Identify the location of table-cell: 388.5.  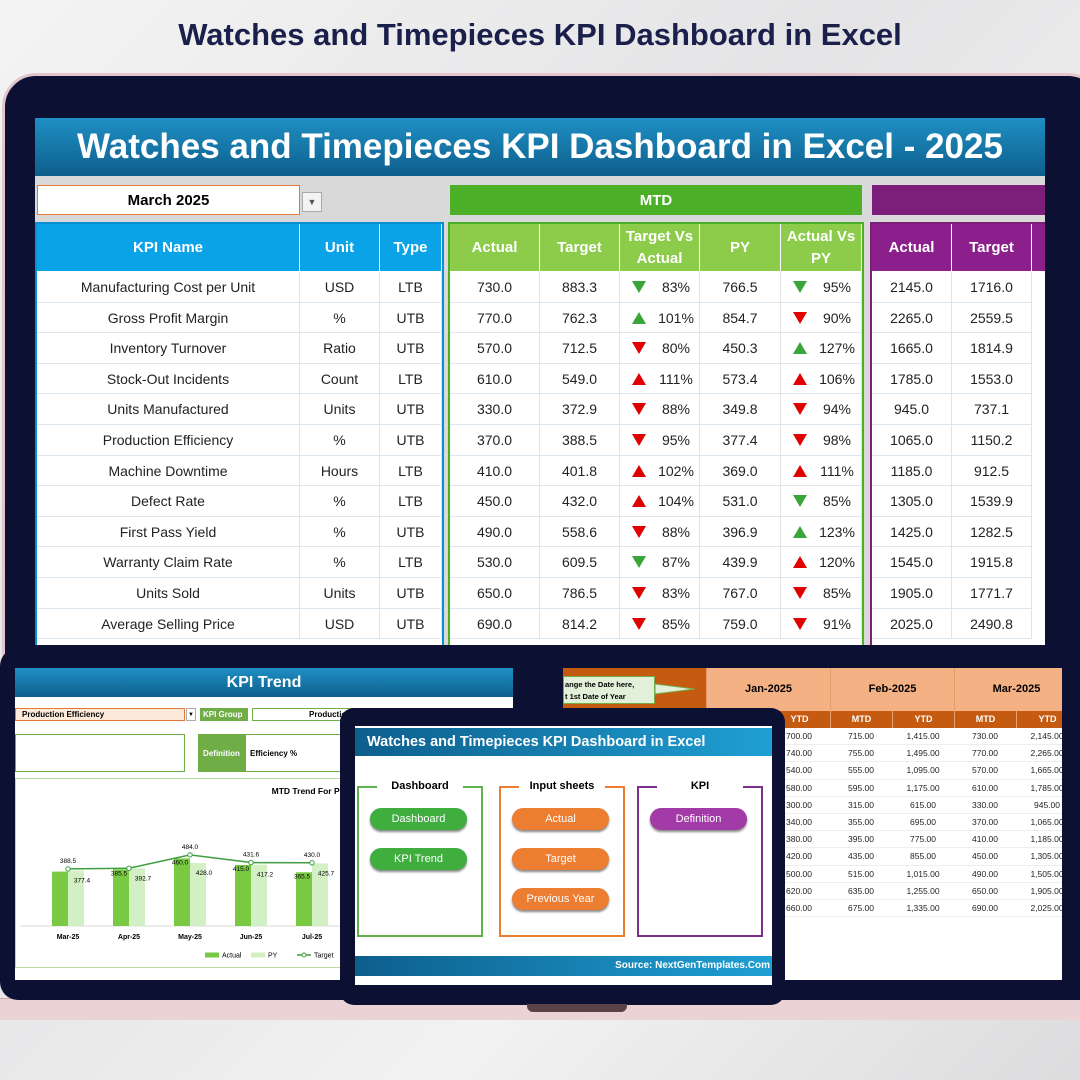
(580, 440).